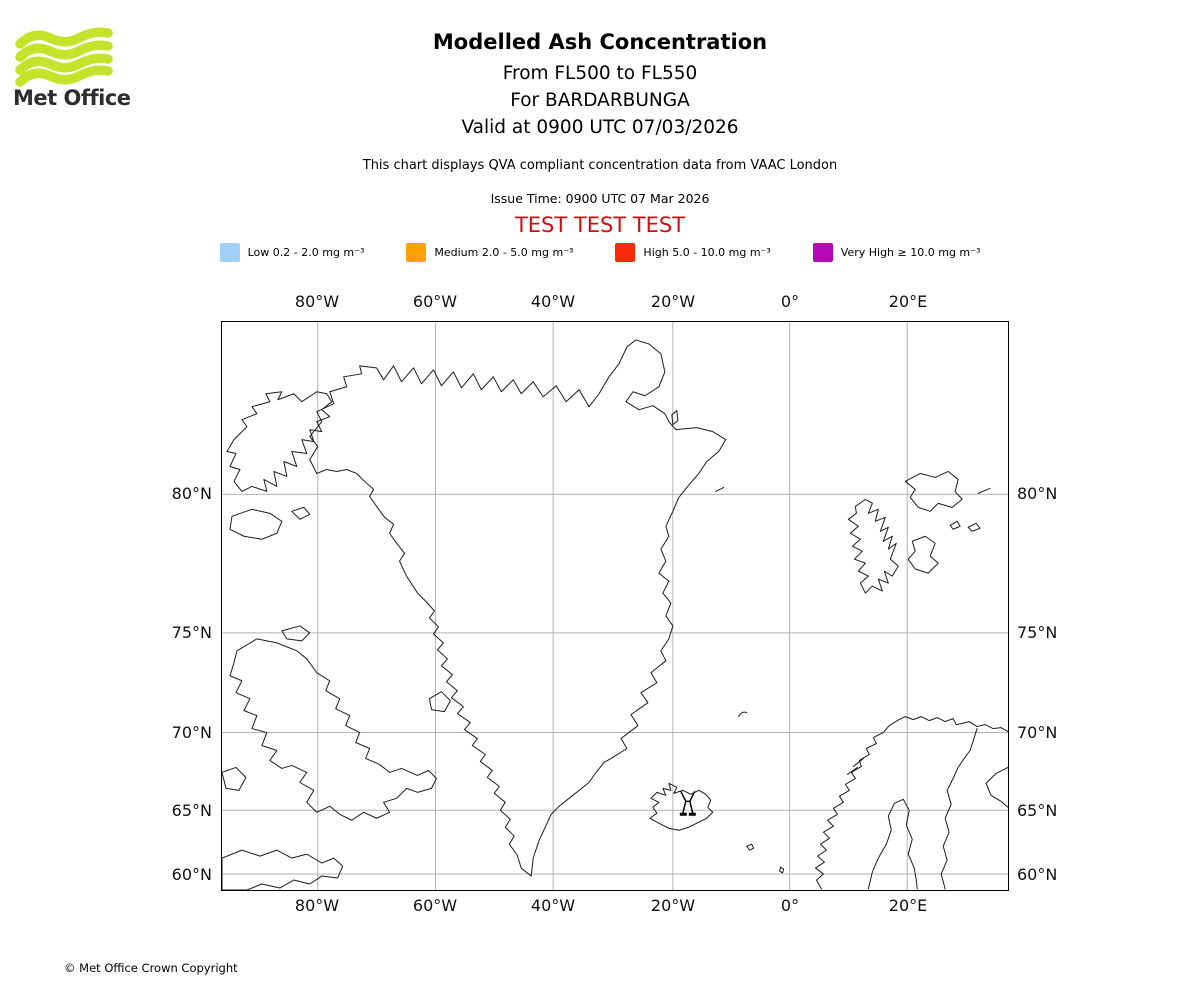  I want to click on coastline-bylot, so click(296, 633).